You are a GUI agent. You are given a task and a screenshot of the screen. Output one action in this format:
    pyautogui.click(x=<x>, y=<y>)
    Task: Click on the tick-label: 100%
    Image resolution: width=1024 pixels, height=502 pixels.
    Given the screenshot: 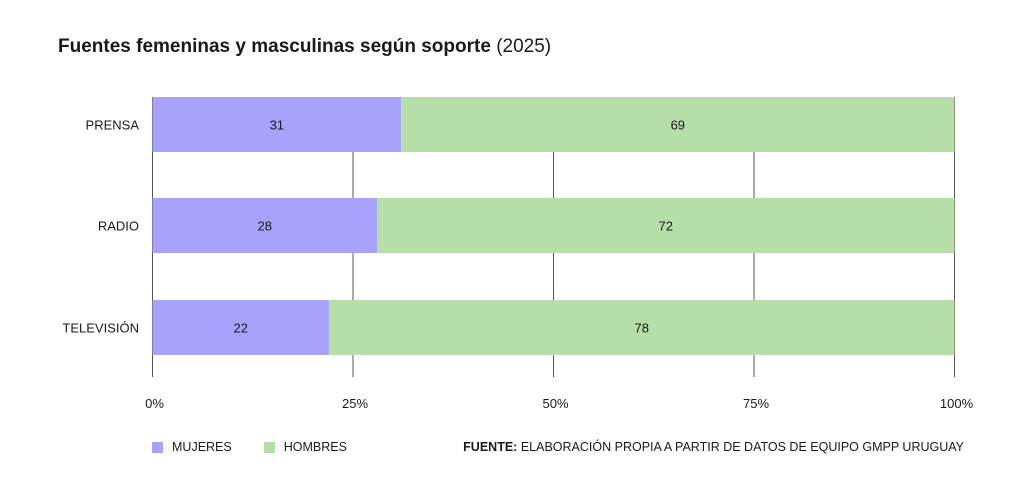 What is the action you would take?
    pyautogui.click(x=957, y=403)
    